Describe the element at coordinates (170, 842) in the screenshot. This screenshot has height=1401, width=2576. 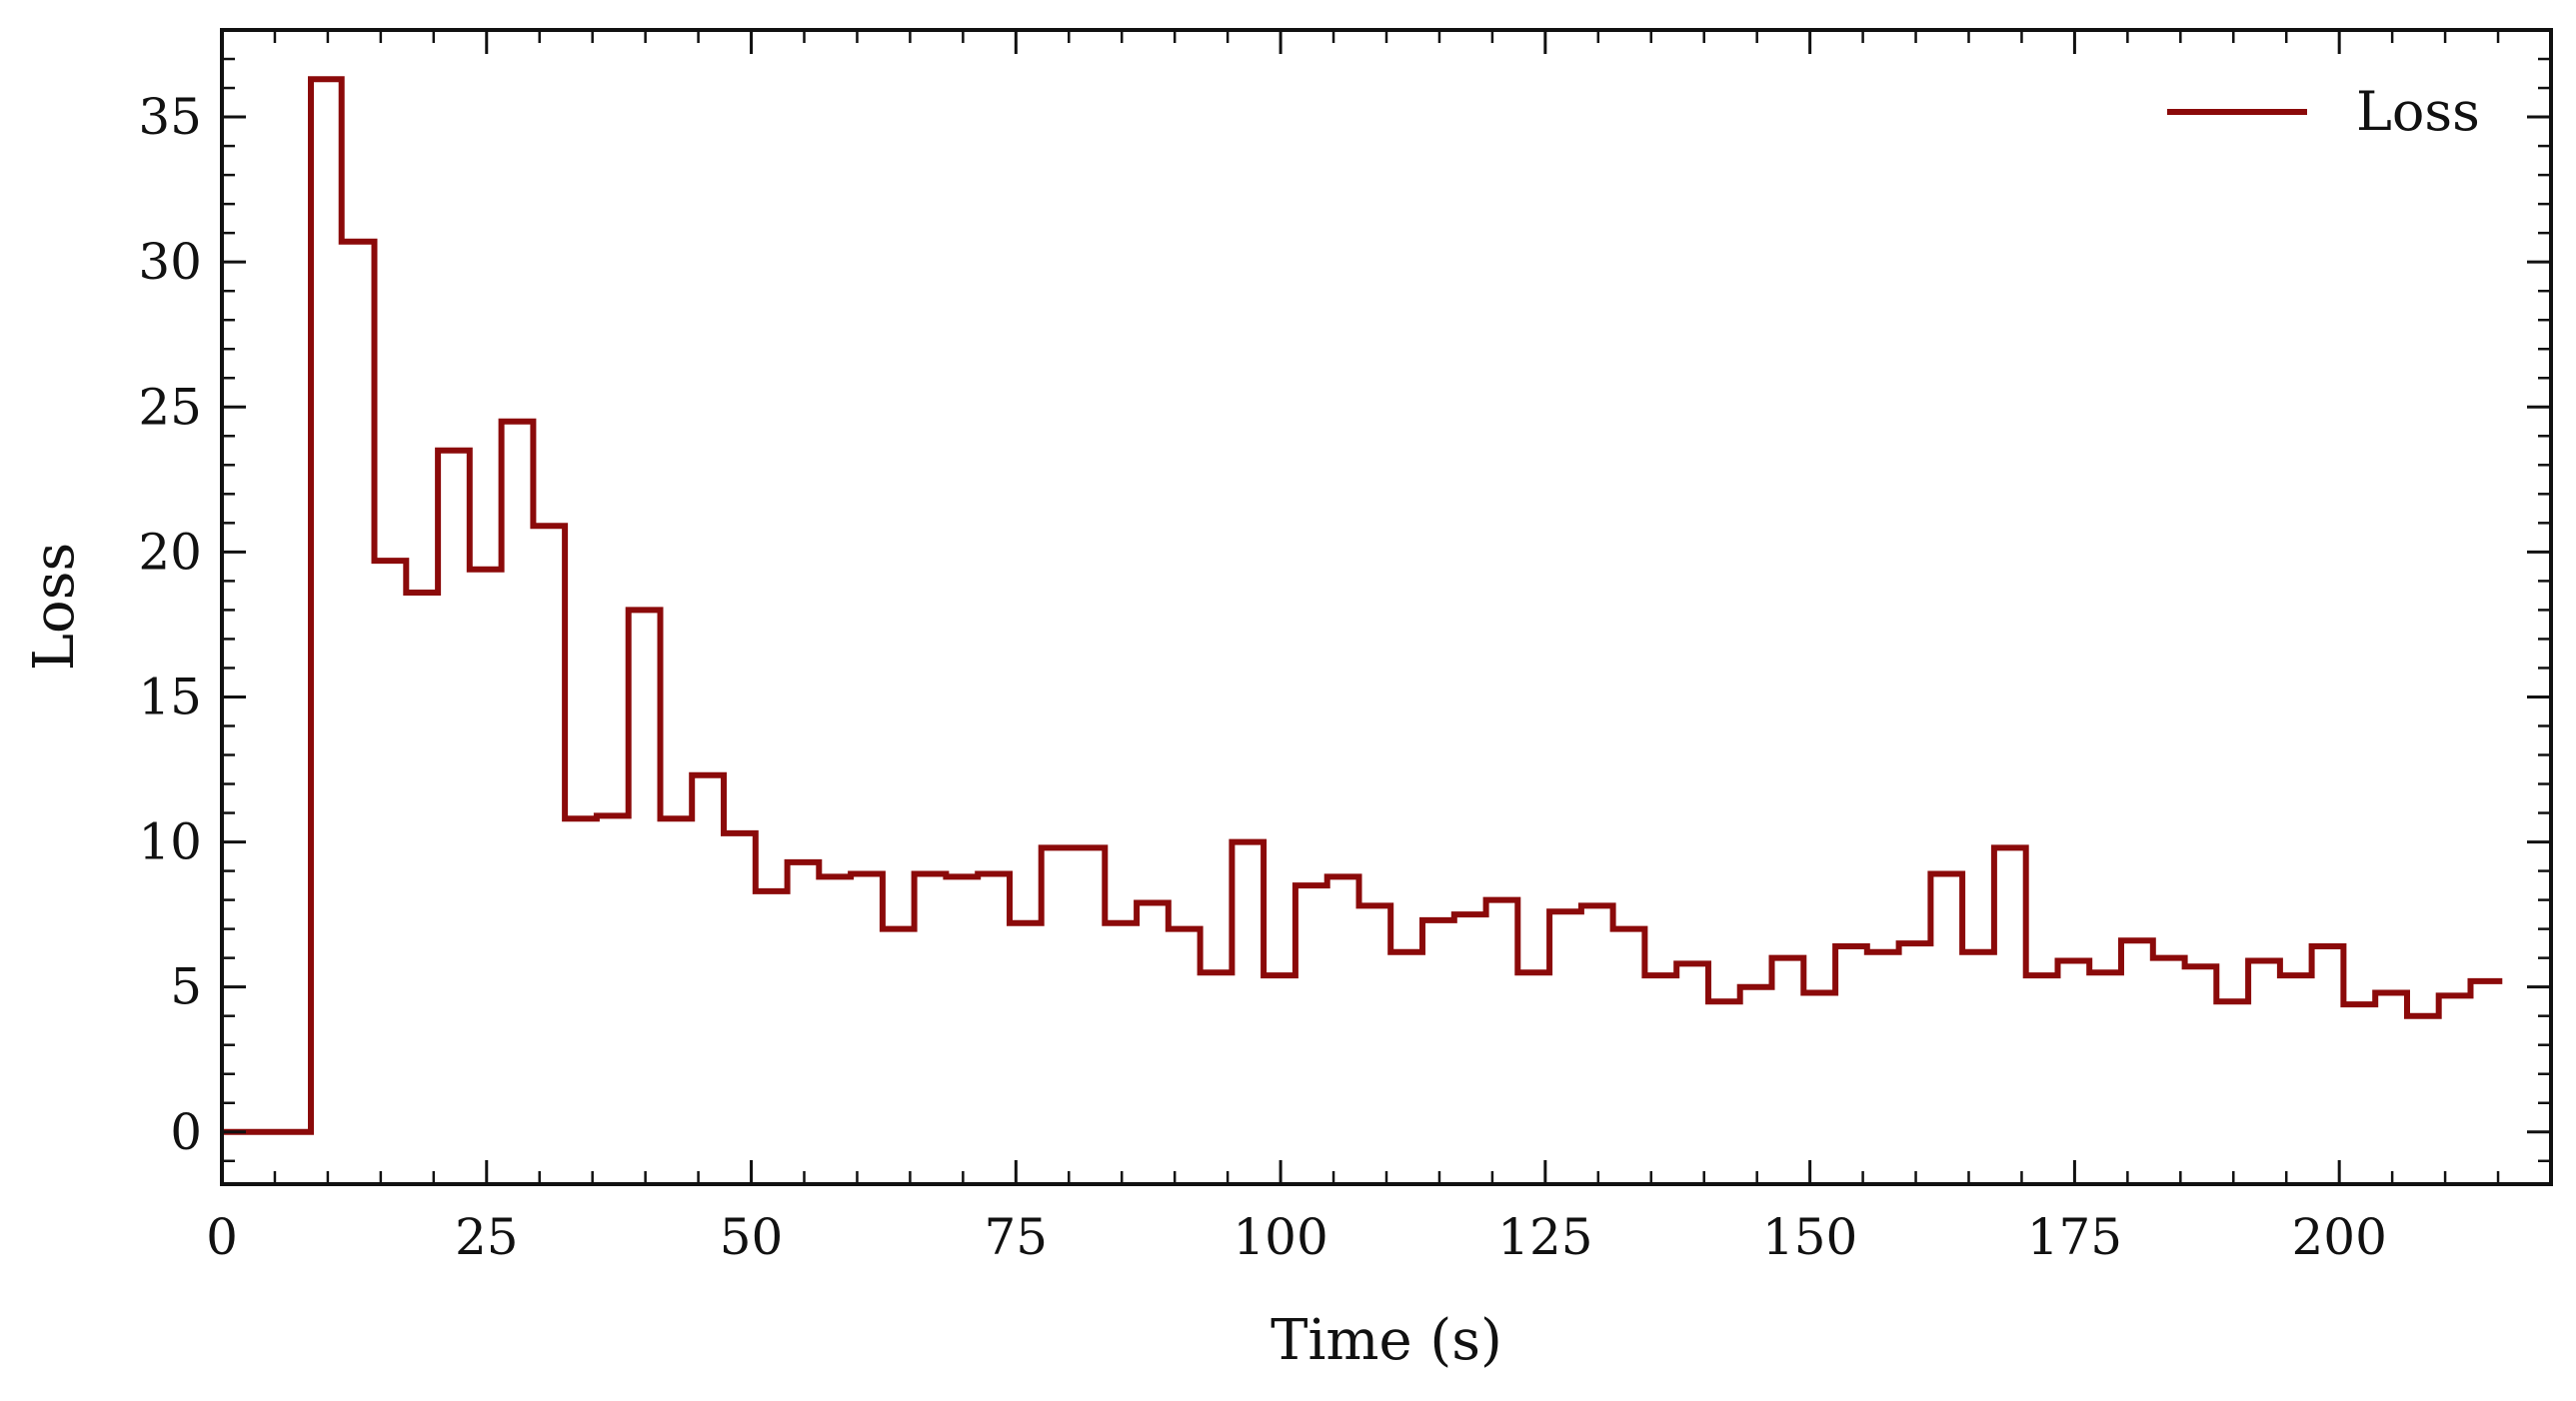
I see `y-tick-label: 10` at that location.